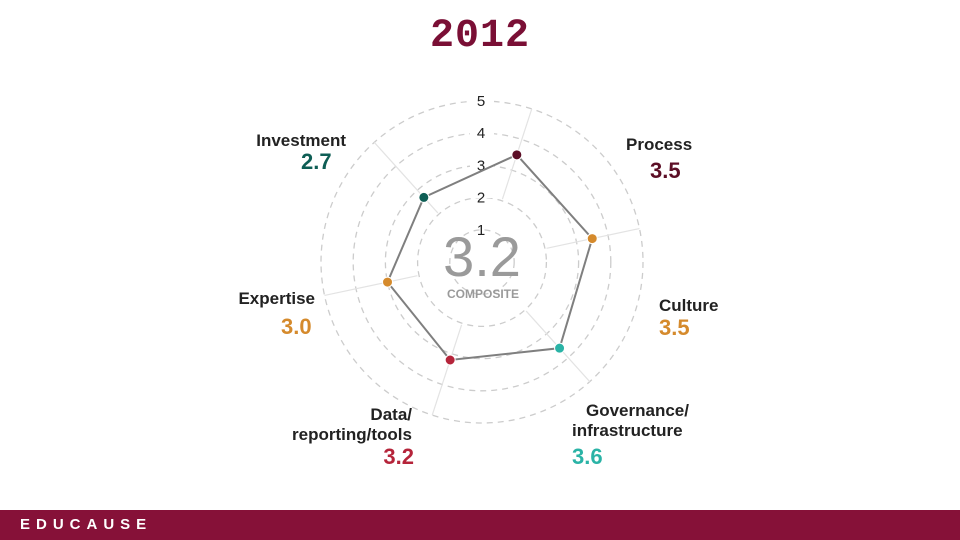 The height and width of the screenshot is (540, 960). I want to click on radar-series, so click(490, 257).